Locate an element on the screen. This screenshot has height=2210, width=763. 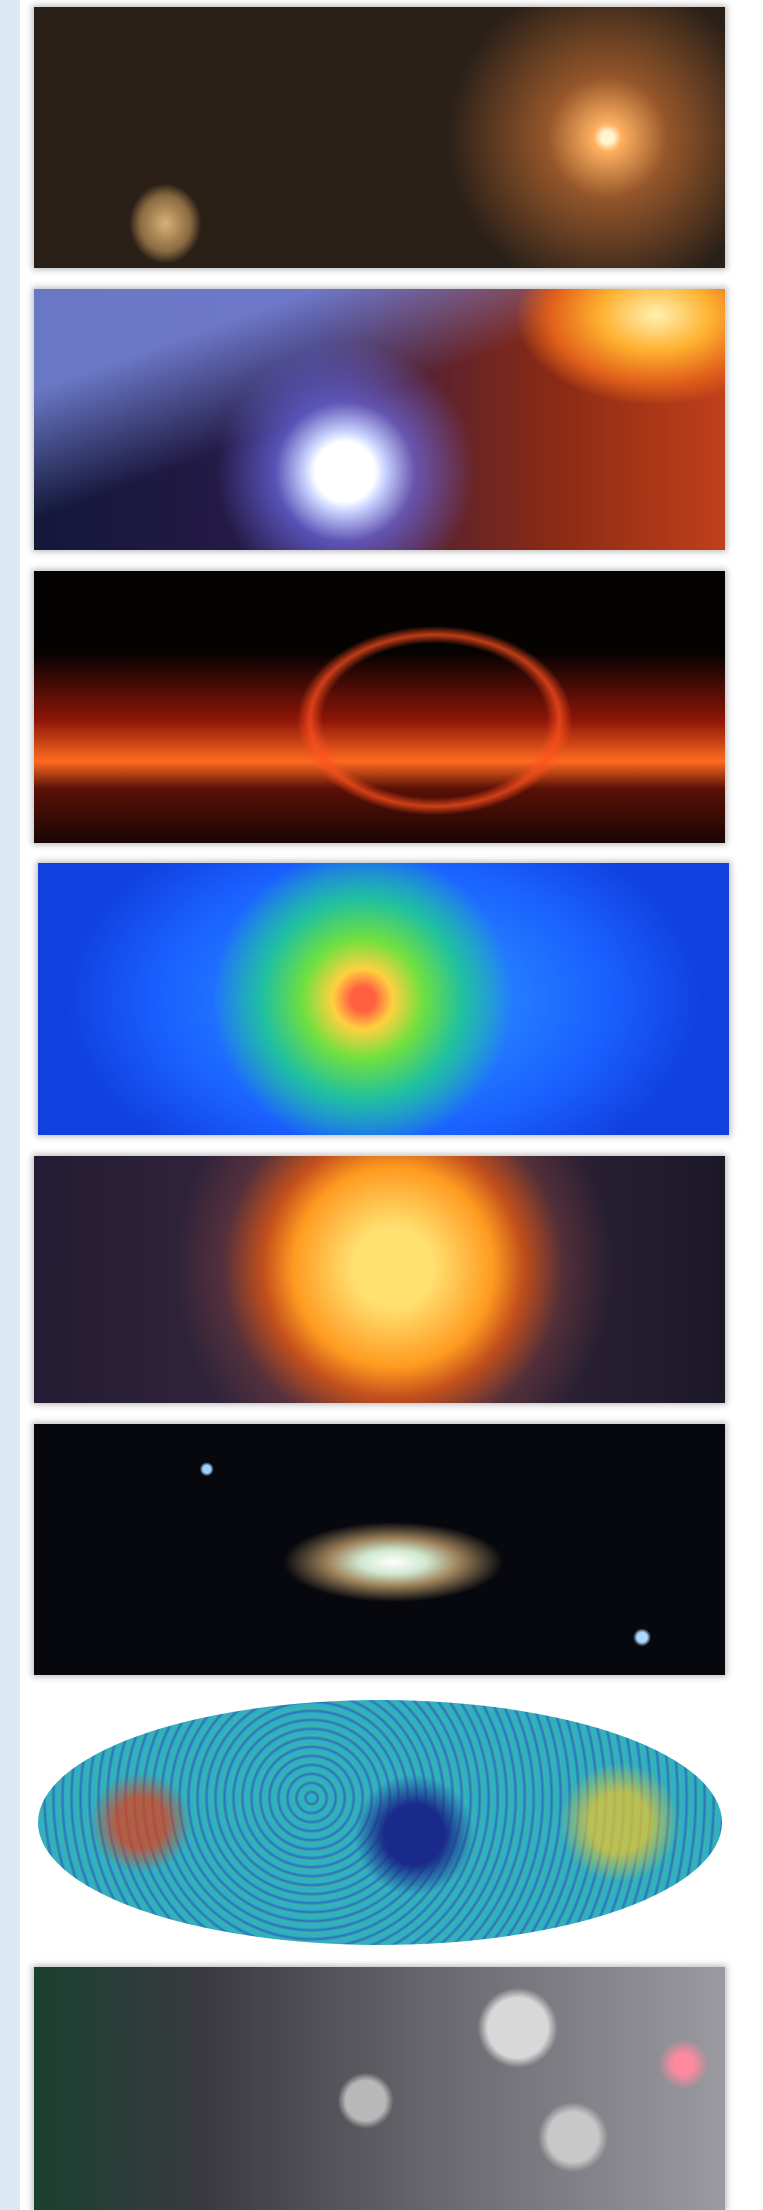
white-dwarf-image is located at coordinates (379, 419).